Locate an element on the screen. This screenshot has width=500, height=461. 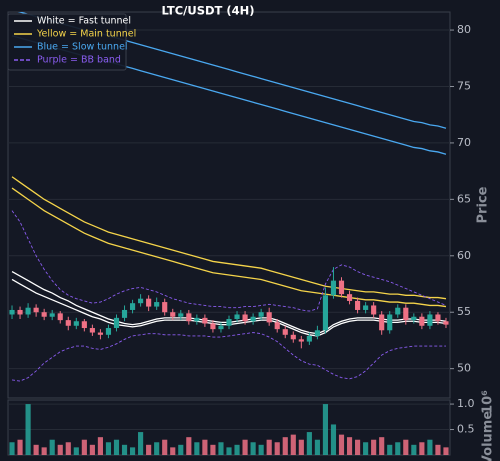
y-tick-label: 70 is located at coordinates (464, 142).